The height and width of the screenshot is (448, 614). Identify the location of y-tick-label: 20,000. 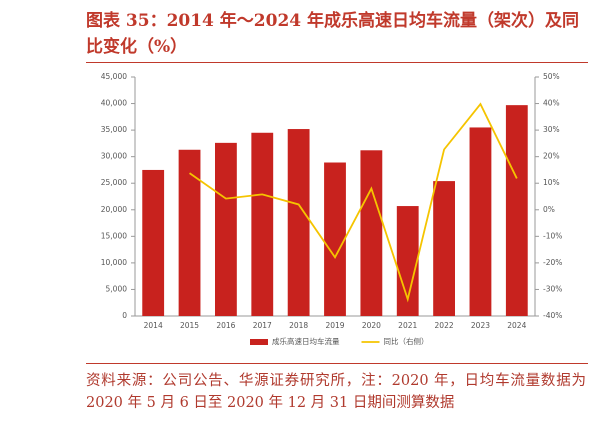
(114, 209).